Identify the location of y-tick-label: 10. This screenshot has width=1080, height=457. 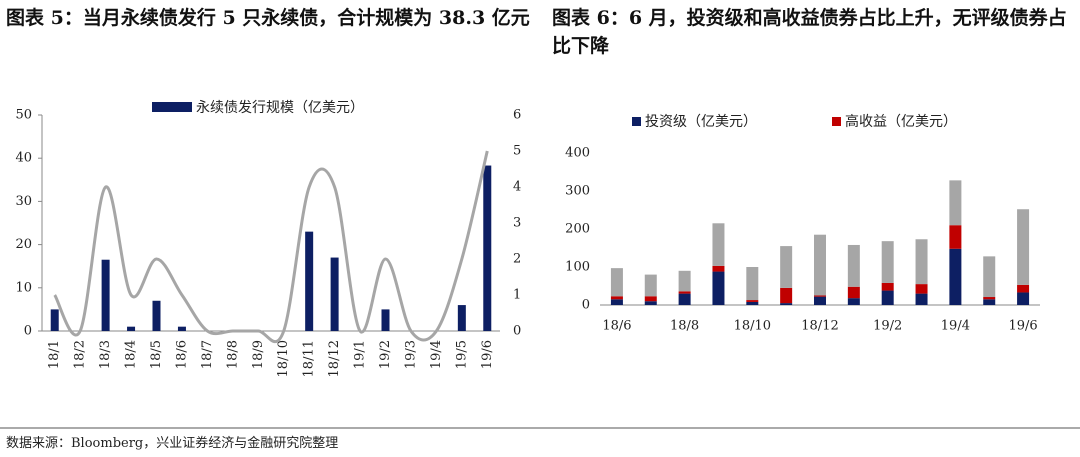
(23, 287).